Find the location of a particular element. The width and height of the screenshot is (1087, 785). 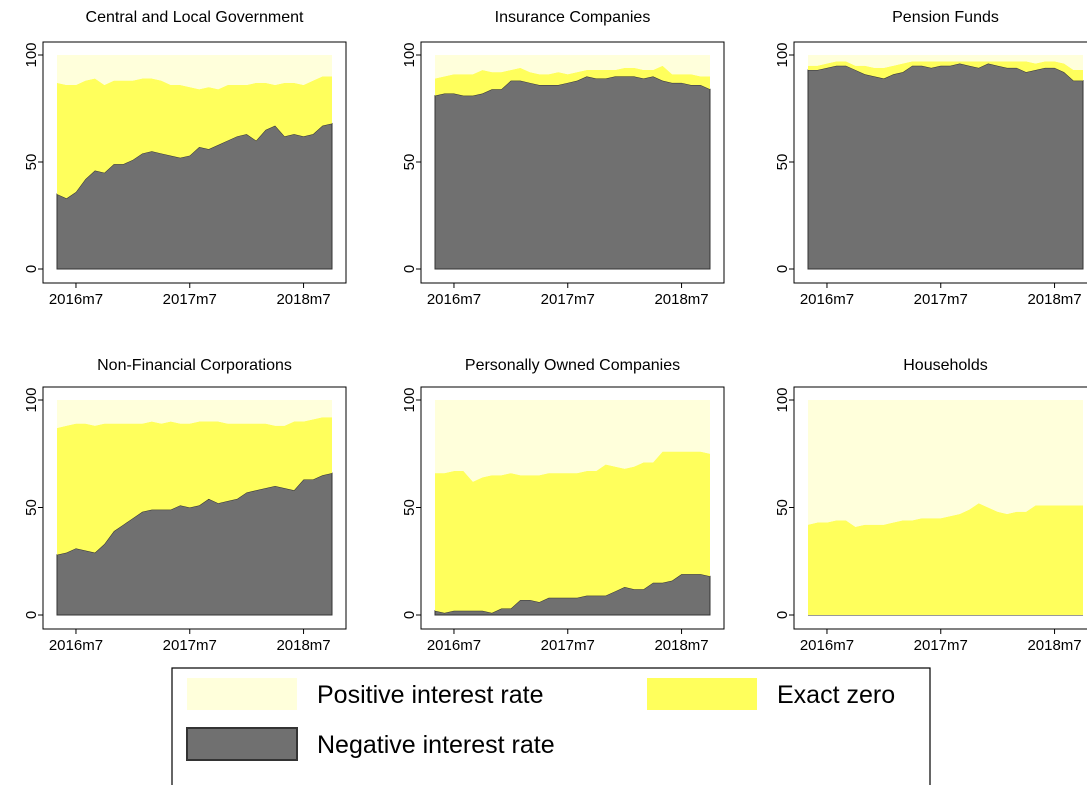

panel-title: Pension Funds is located at coordinates (945, 17).